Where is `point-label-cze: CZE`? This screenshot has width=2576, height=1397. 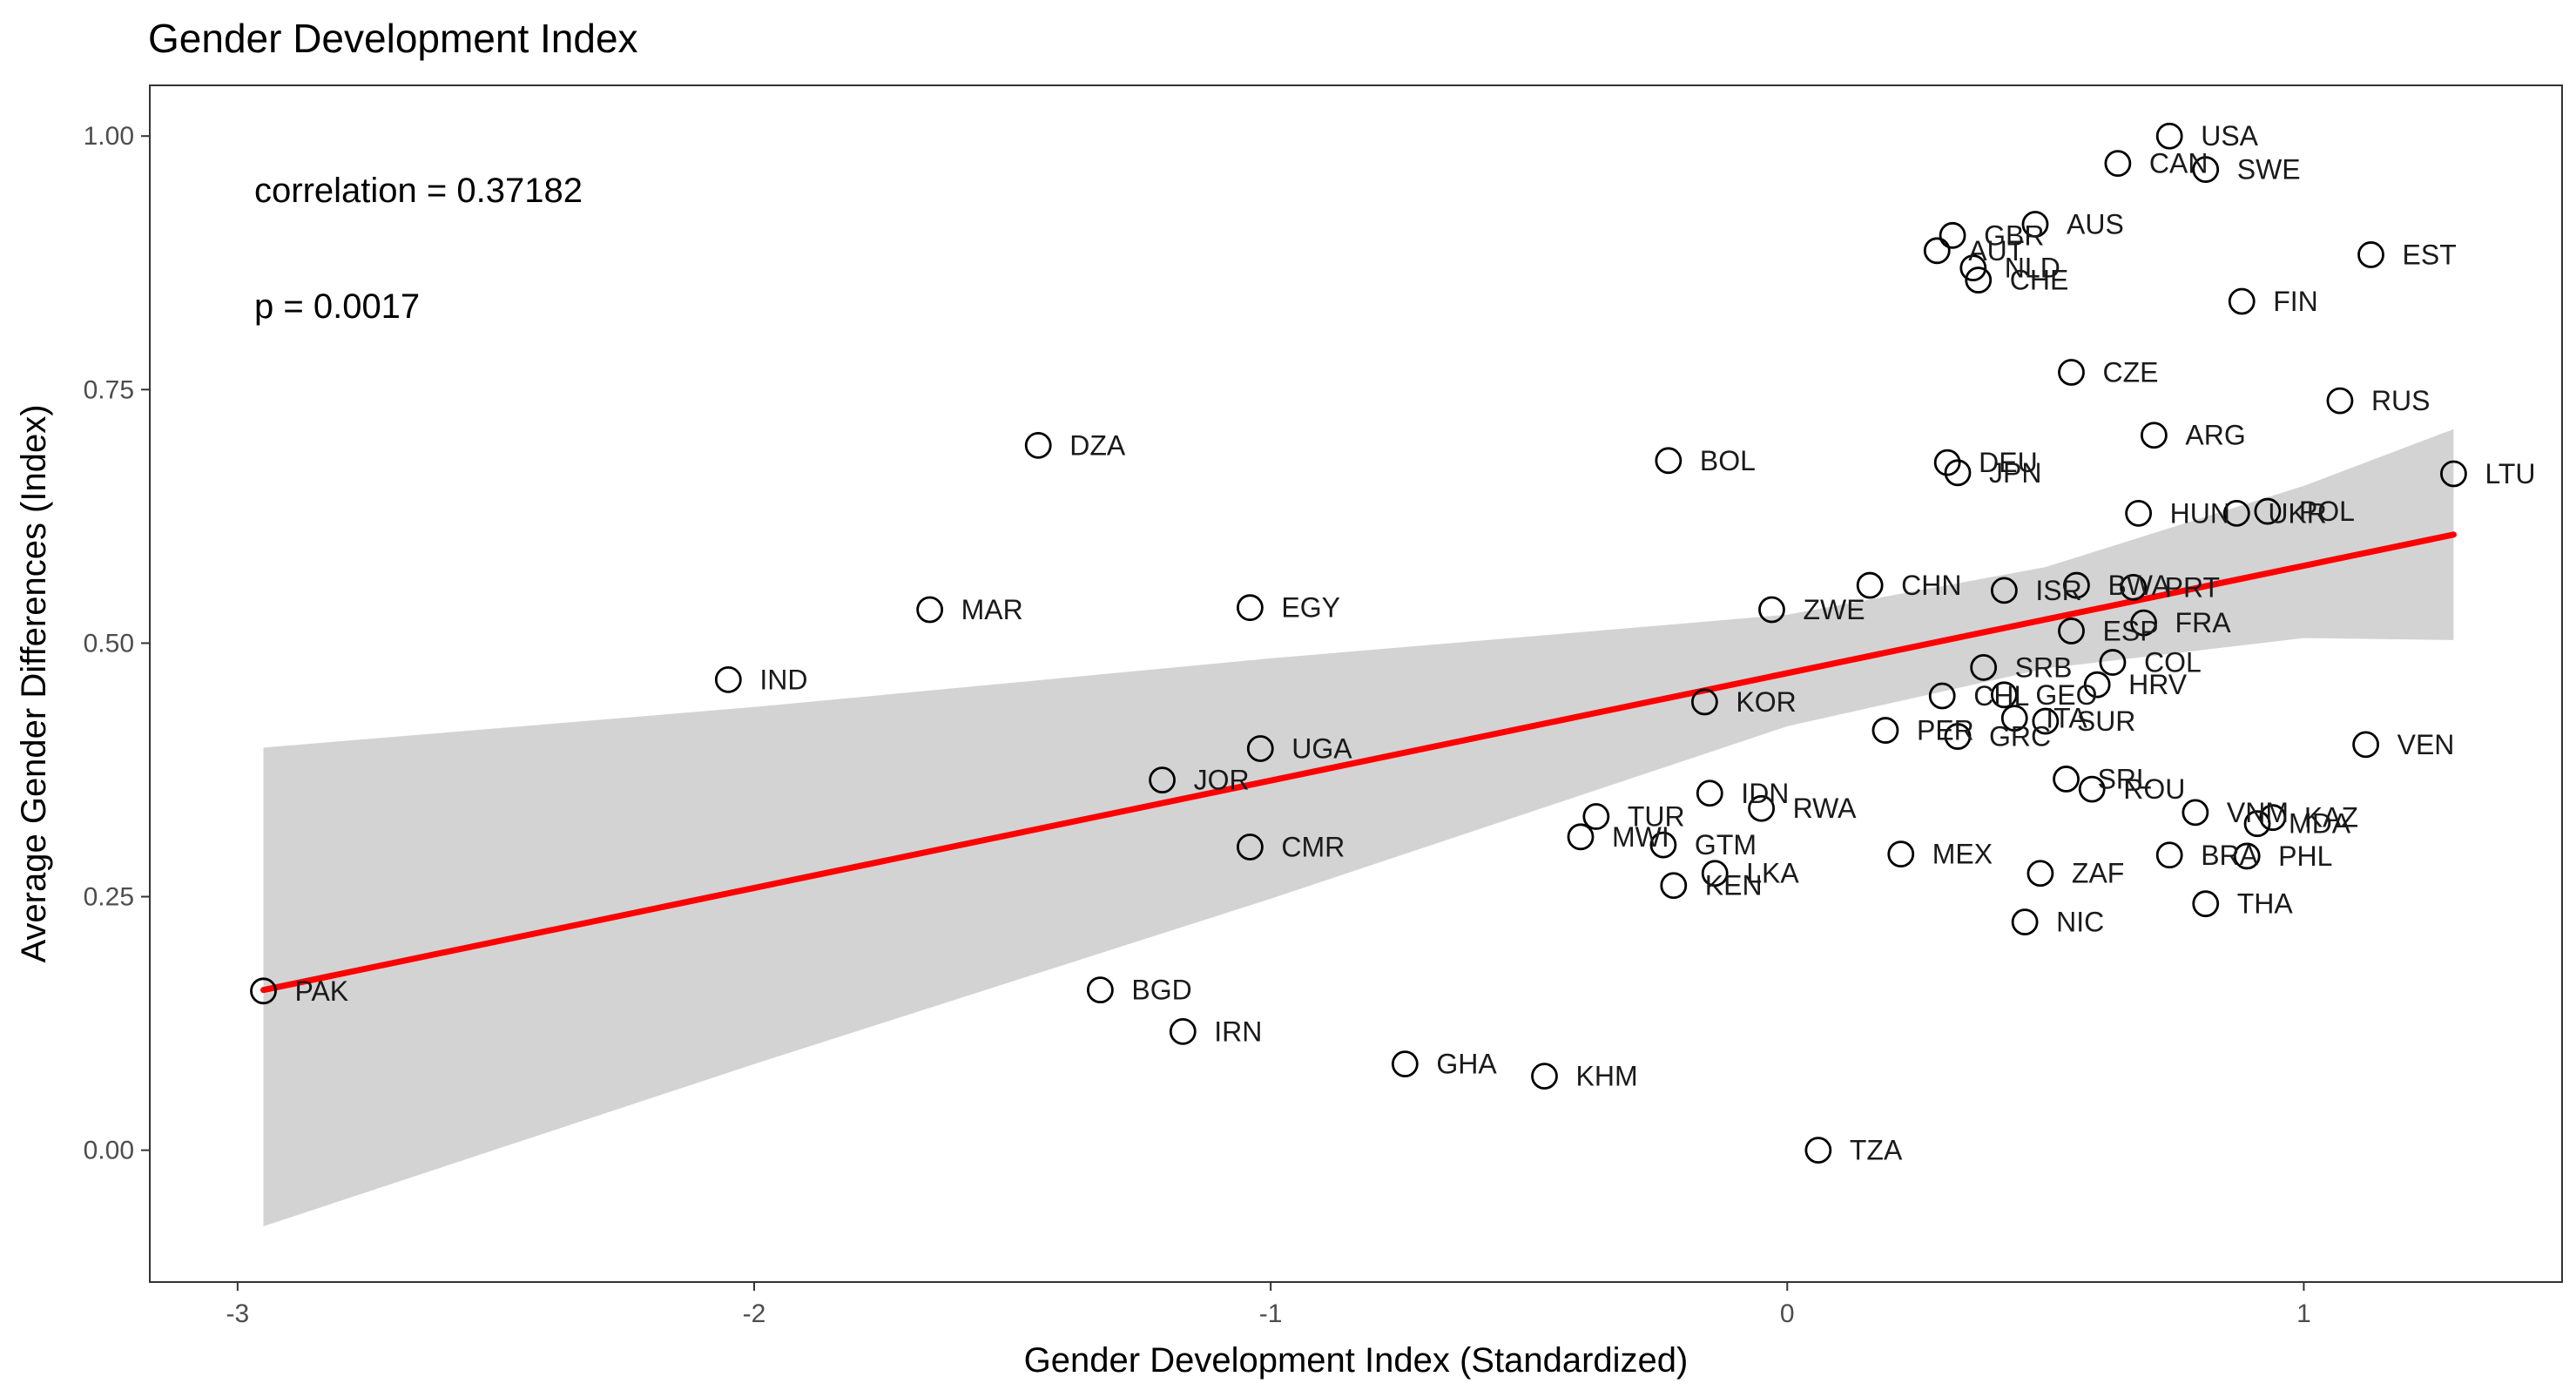
point-label-cze: CZE is located at coordinates (2131, 372).